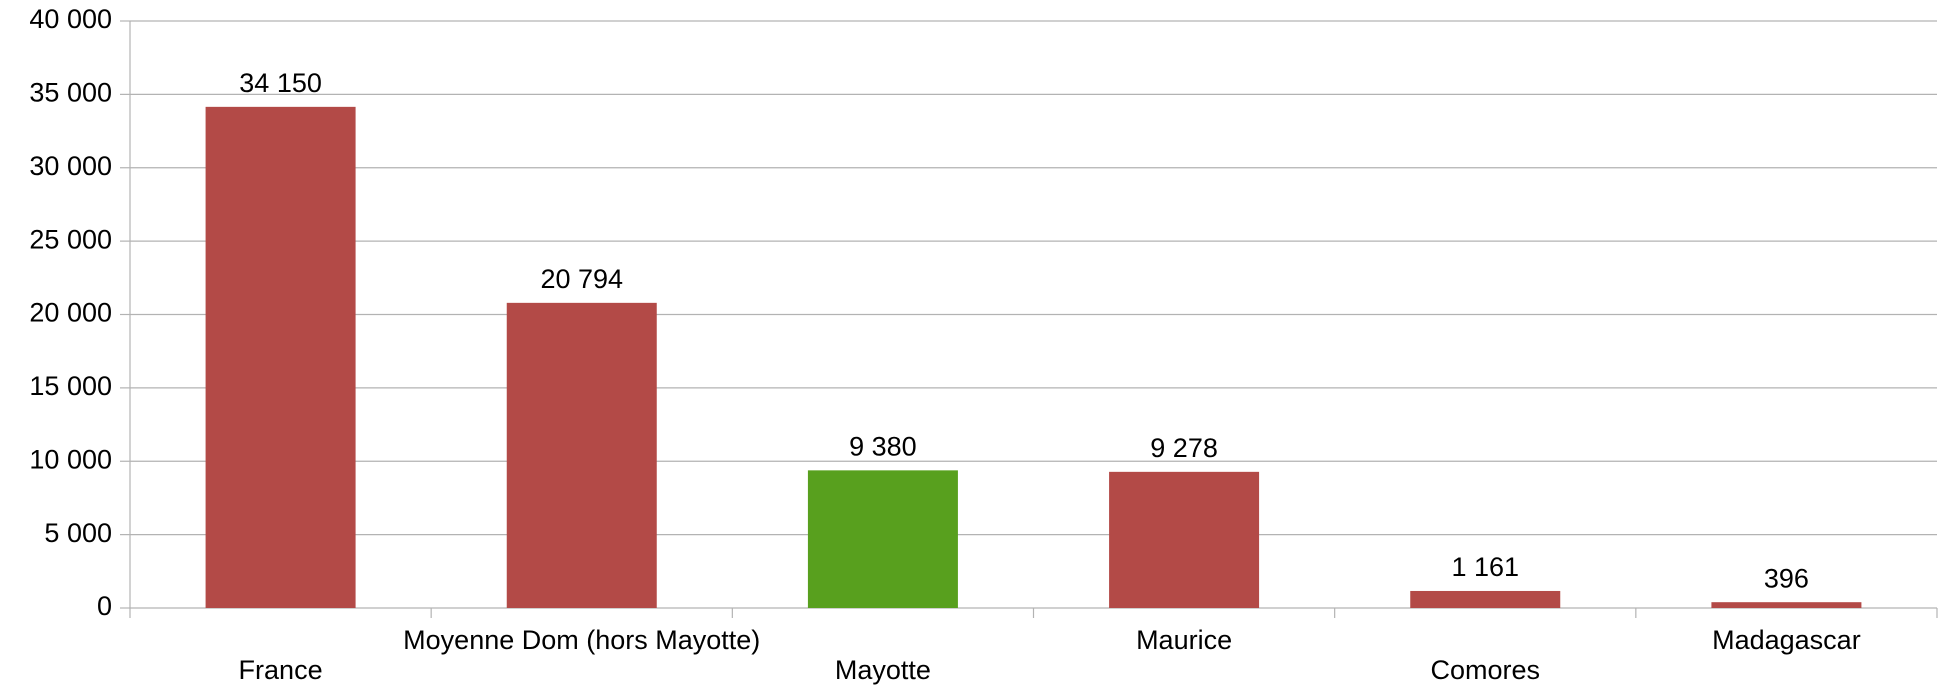  Describe the element at coordinates (70, 386) in the screenshot. I see `y-tick-label: 15 000` at that location.